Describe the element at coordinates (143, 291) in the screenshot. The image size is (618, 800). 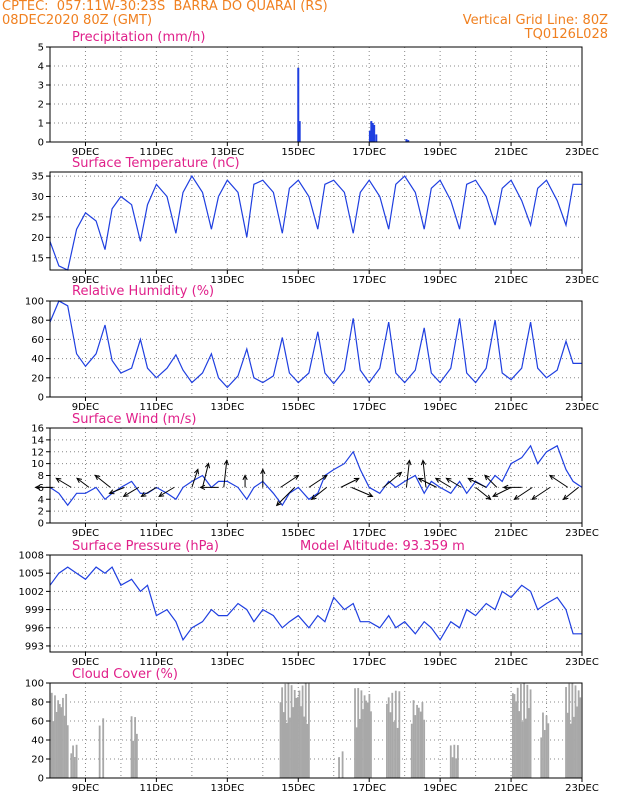
I see `panel-title: Relative Humidity (%)` at that location.